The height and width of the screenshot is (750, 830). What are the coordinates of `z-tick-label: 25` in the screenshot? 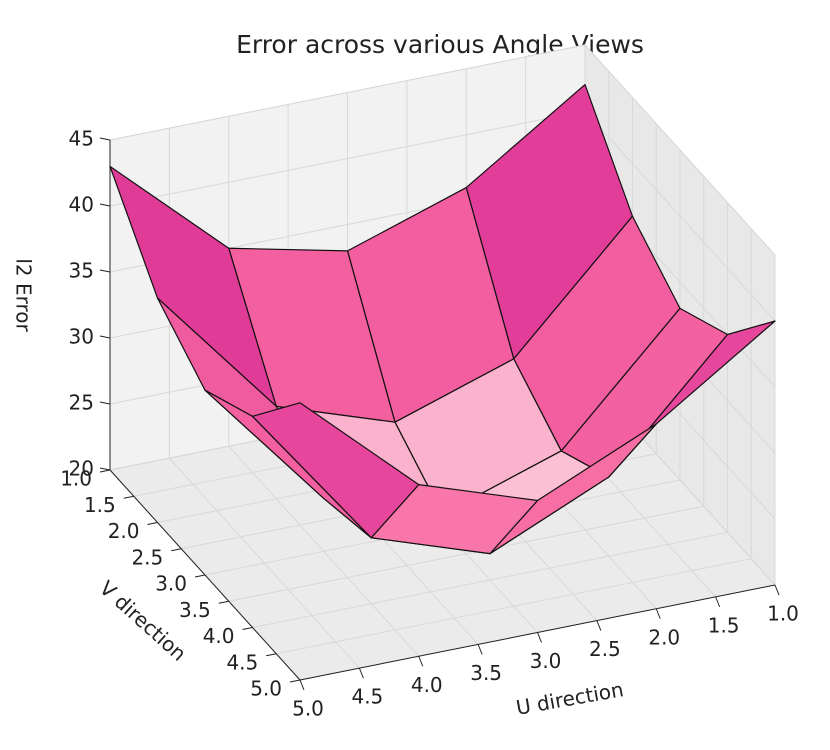 It's located at (81, 403).